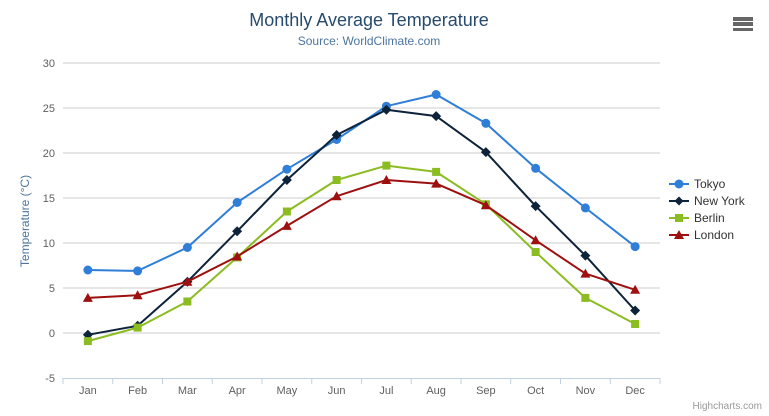 This screenshot has width=769, height=416. What do you see at coordinates (50, 379) in the screenshot?
I see `y-axis-label: -5` at bounding box center [50, 379].